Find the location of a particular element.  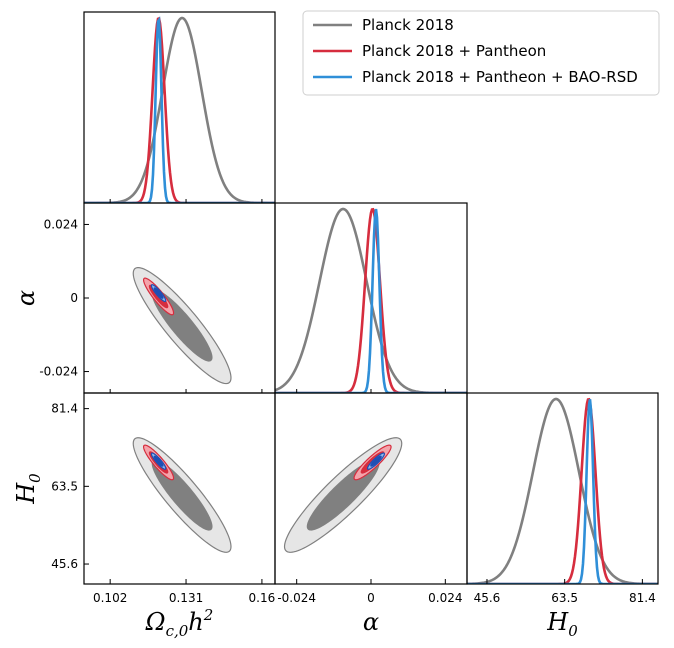

x-tick-label-alpha: -0.024 is located at coordinates (296, 598).